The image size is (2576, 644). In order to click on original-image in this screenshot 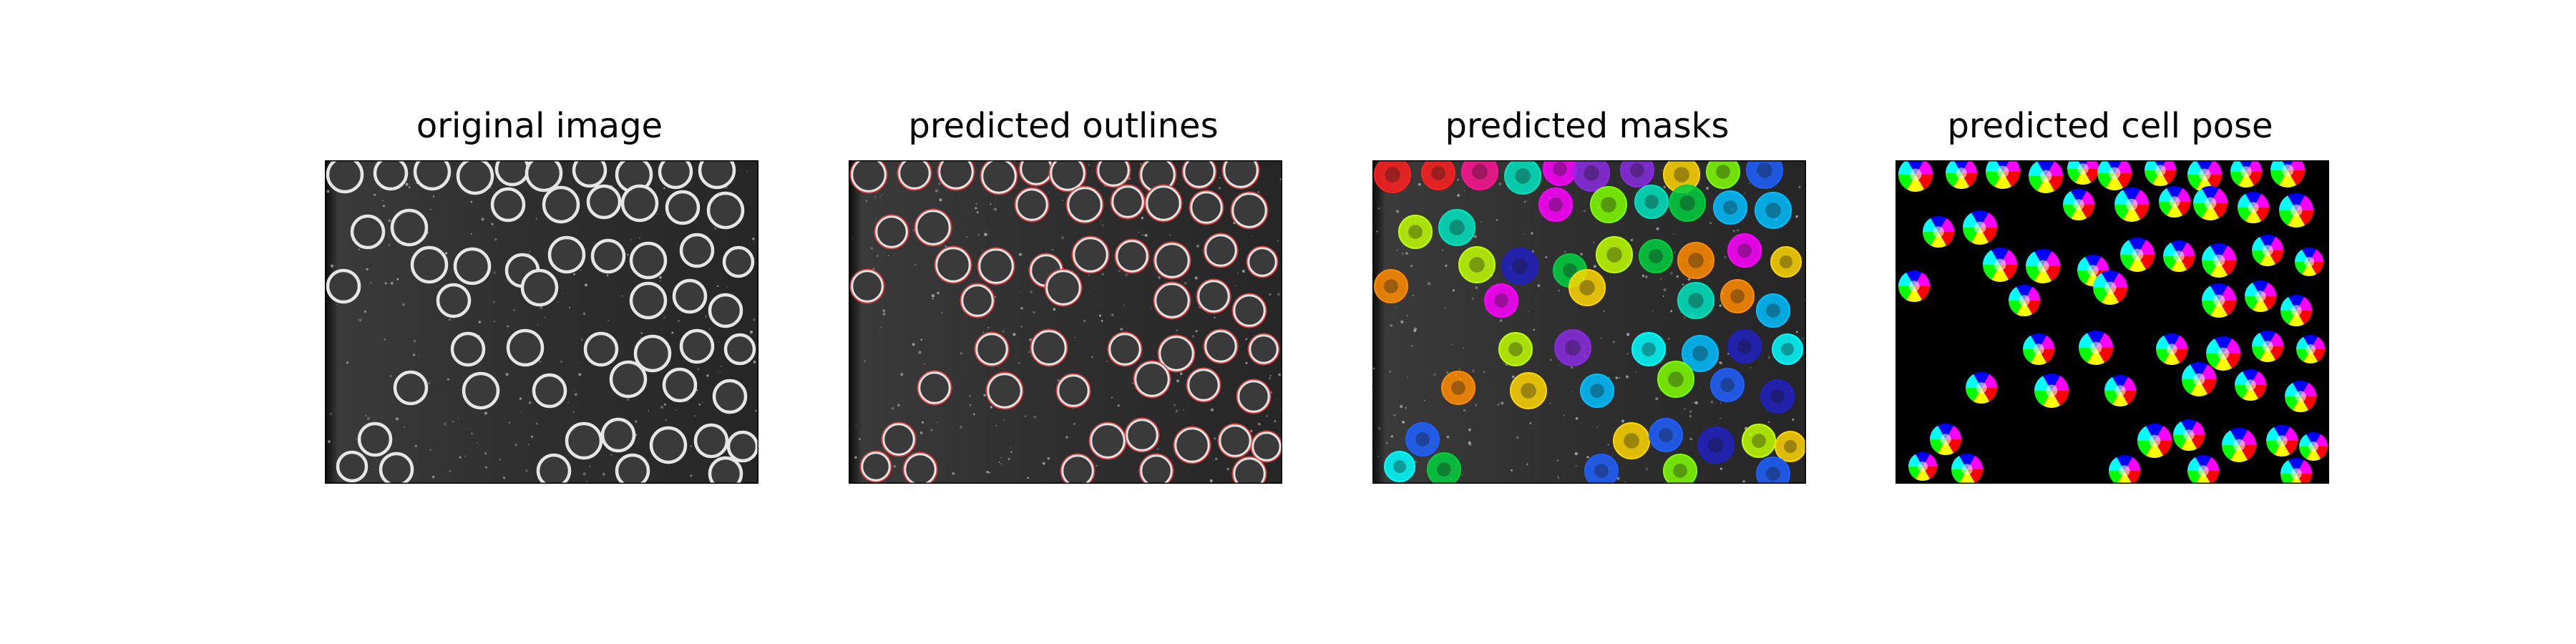, I will do `click(541, 322)`.